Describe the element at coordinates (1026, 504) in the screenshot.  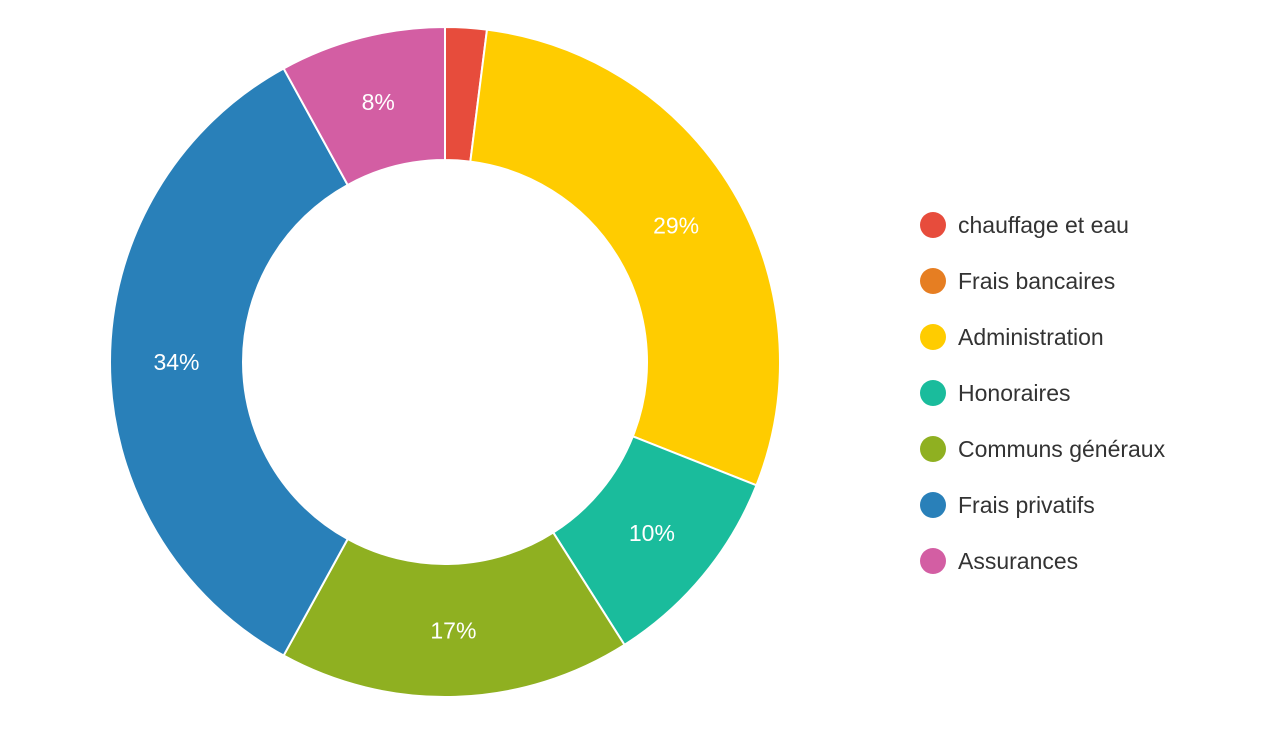
I see `legend-label-frais-privatifs: Frais privatifs` at that location.